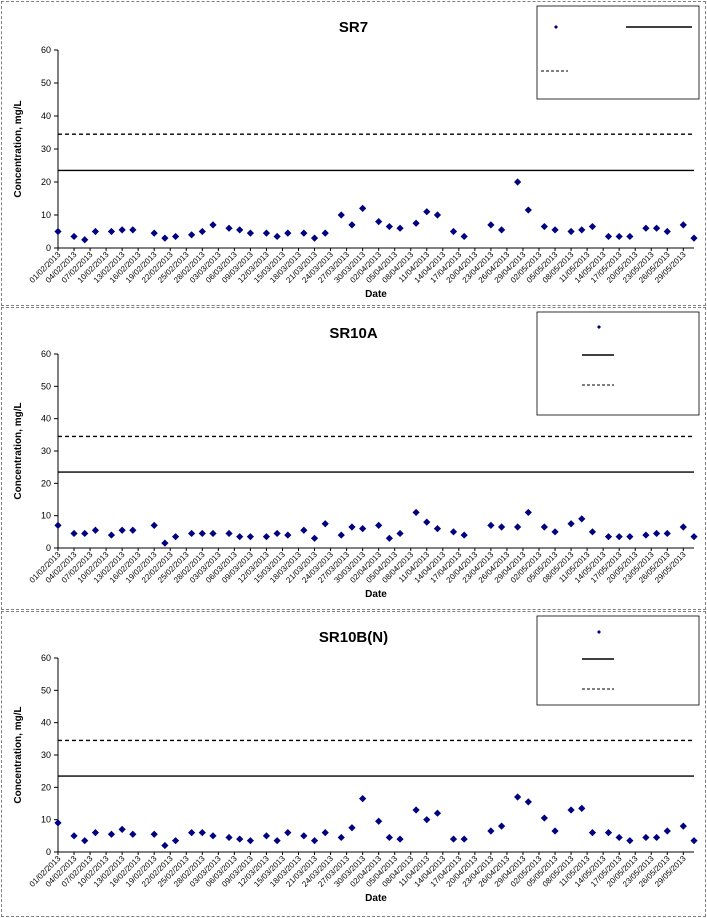  Describe the element at coordinates (46, 820) in the screenshot. I see `y-tick-label: 10` at that location.